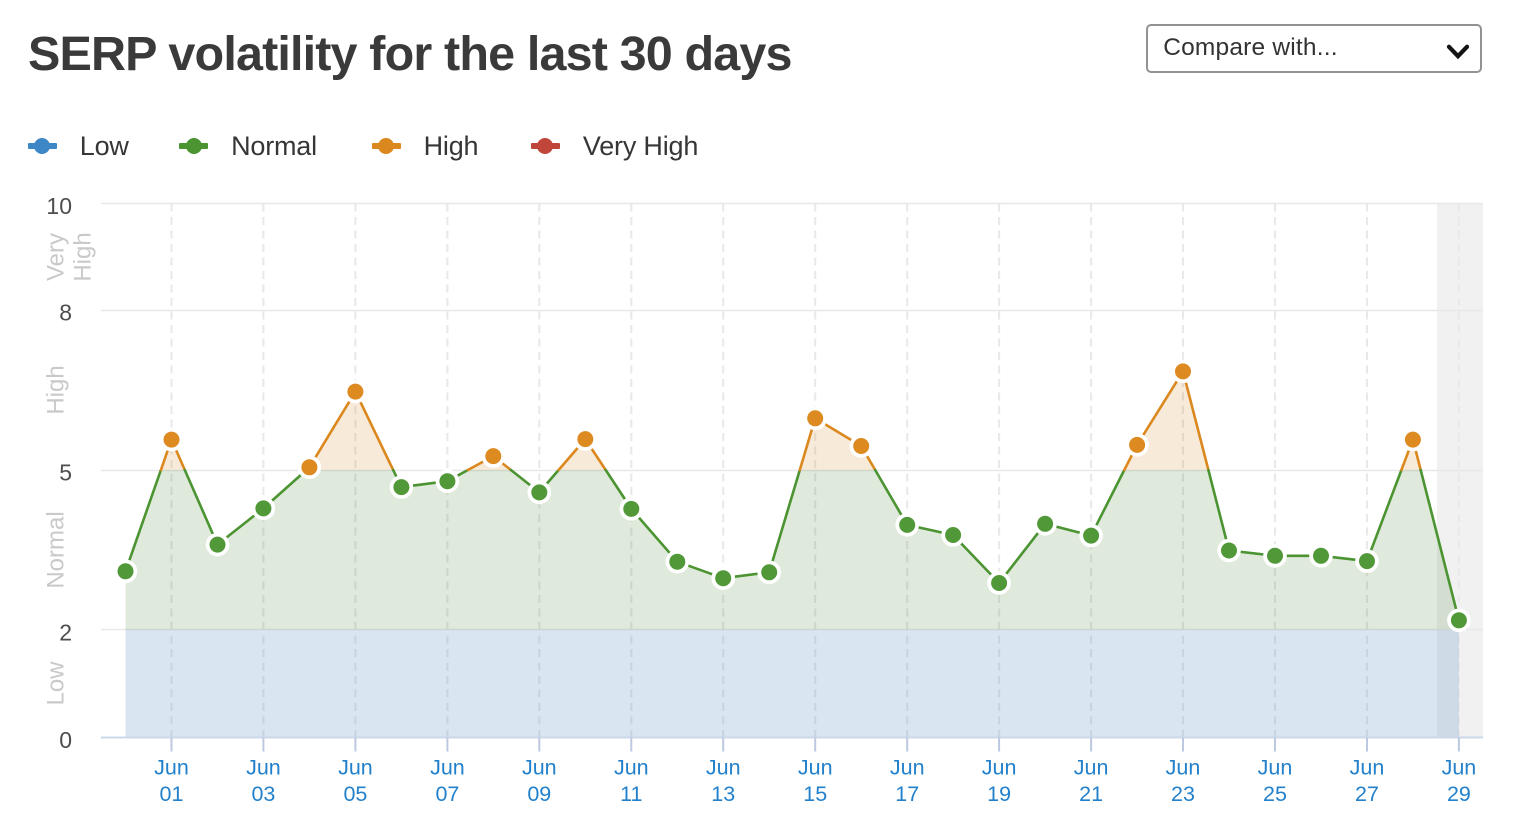  What do you see at coordinates (447, 794) in the screenshot?
I see `svg-text: 07` at bounding box center [447, 794].